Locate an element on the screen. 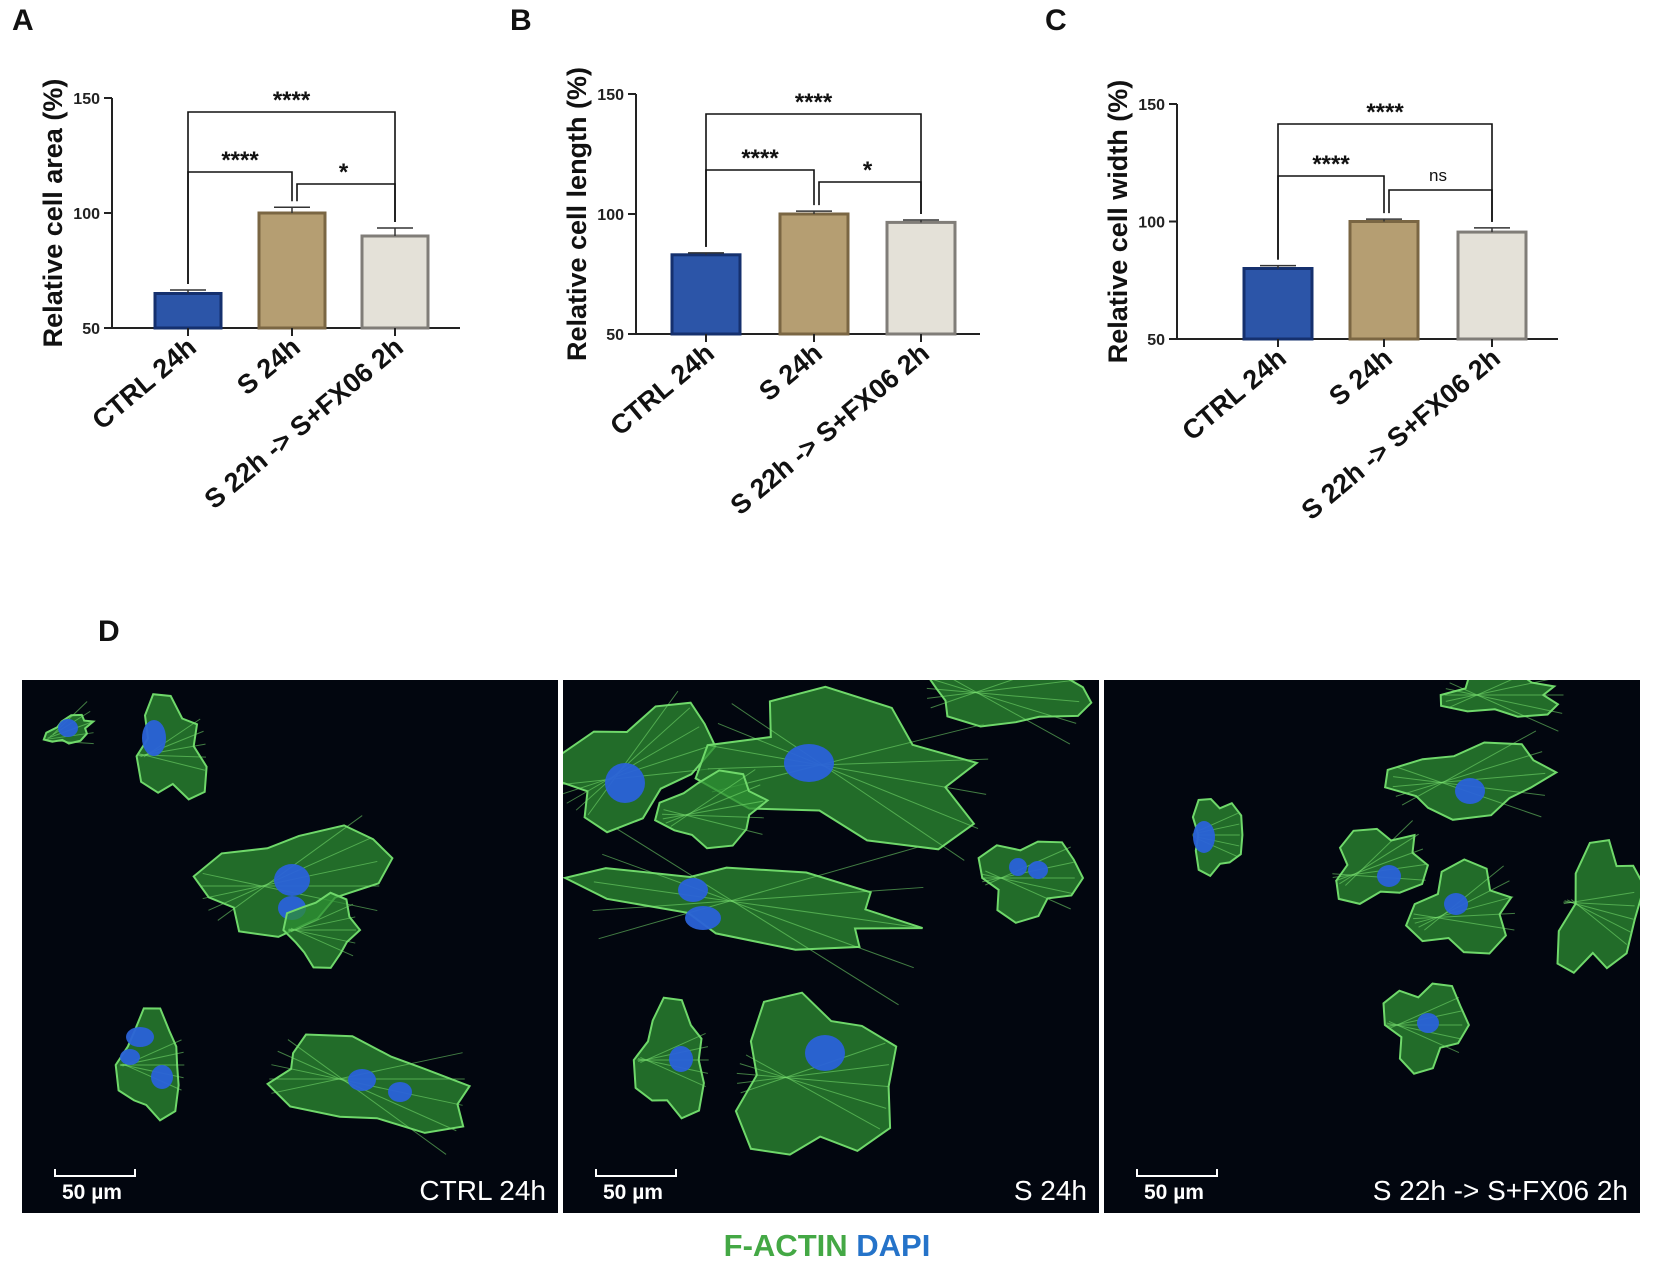  micrograph-caption: S 22h -> S+FX06 2h is located at coordinates (1500, 1190).